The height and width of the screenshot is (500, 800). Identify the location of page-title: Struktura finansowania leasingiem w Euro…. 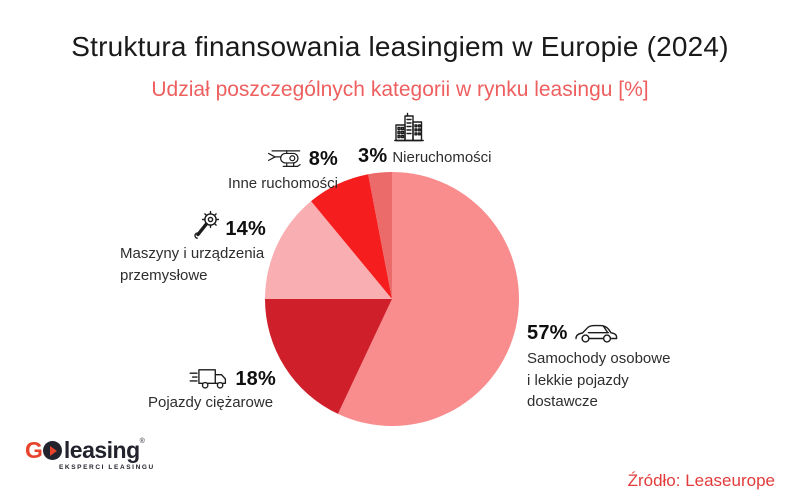
(400, 46).